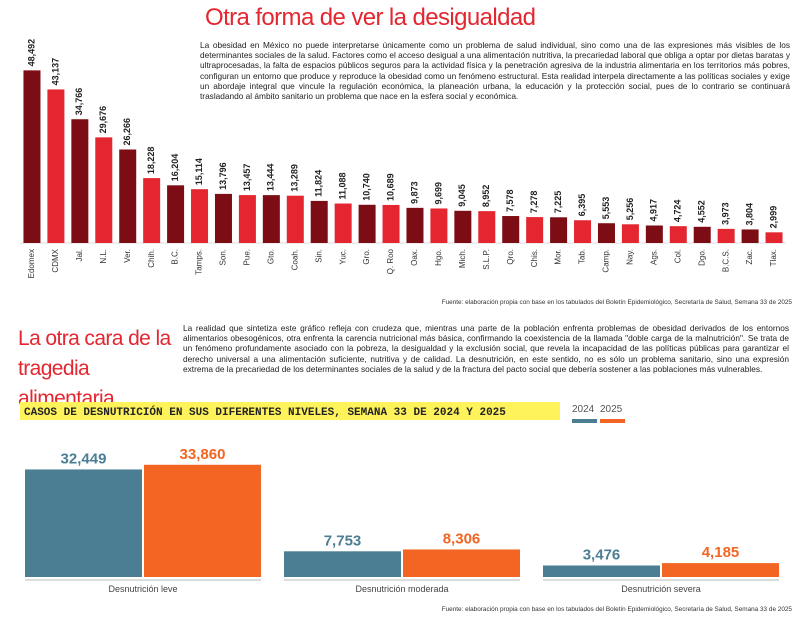 The width and height of the screenshot is (800, 618). What do you see at coordinates (31, 53) in the screenshot?
I see `value-label: 48,492` at bounding box center [31, 53].